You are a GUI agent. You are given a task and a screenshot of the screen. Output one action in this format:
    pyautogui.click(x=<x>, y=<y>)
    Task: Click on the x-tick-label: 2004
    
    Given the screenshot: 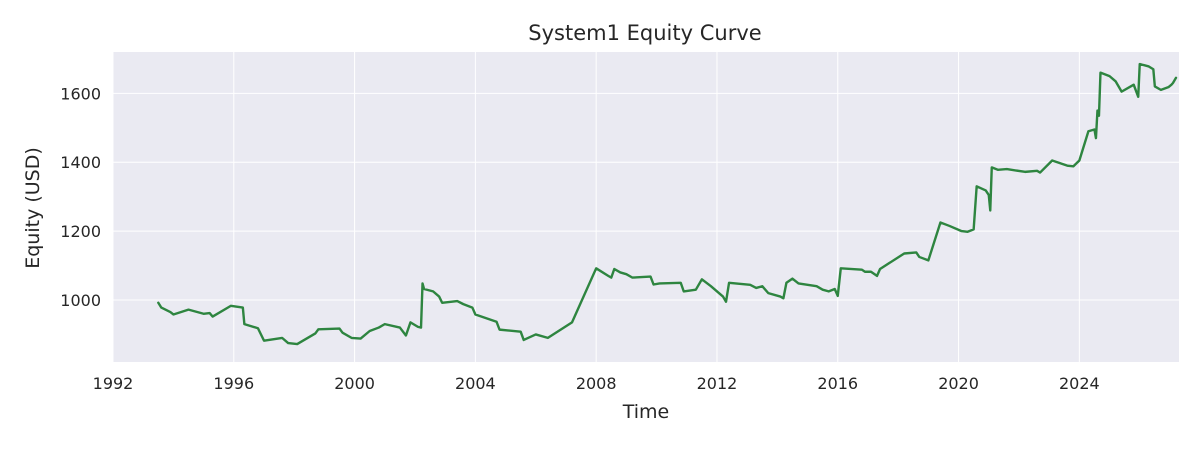 What is the action you would take?
    pyautogui.click(x=475, y=383)
    